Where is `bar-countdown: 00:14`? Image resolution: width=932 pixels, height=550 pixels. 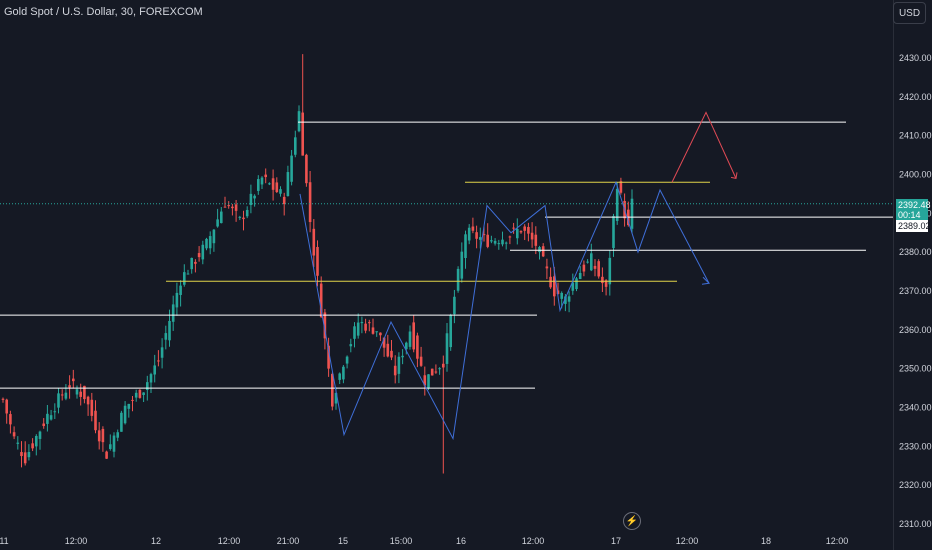 bar-countdown: 00:14 is located at coordinates (909, 215).